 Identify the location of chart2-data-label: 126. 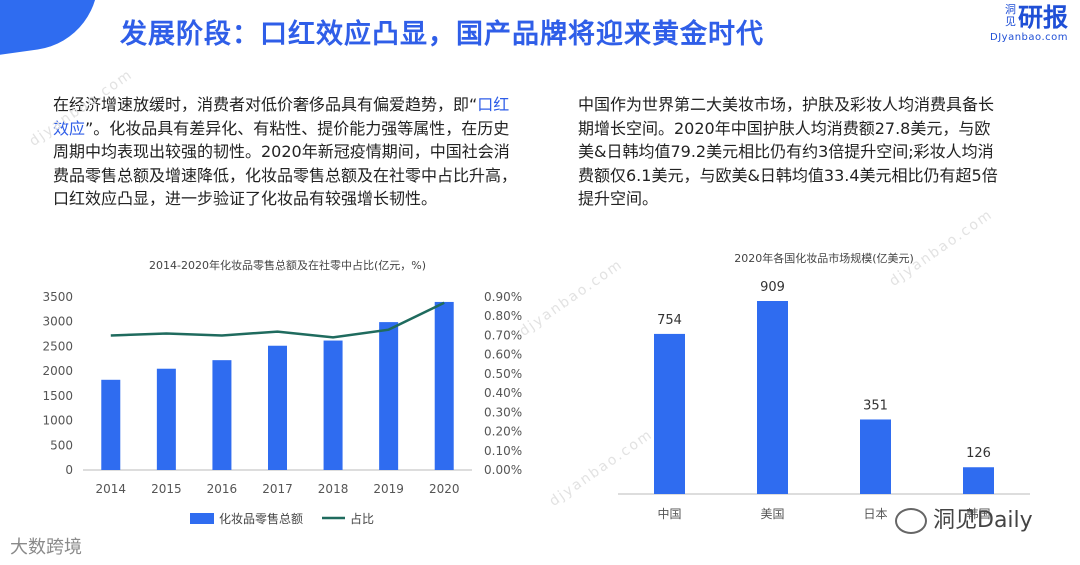
(978, 453).